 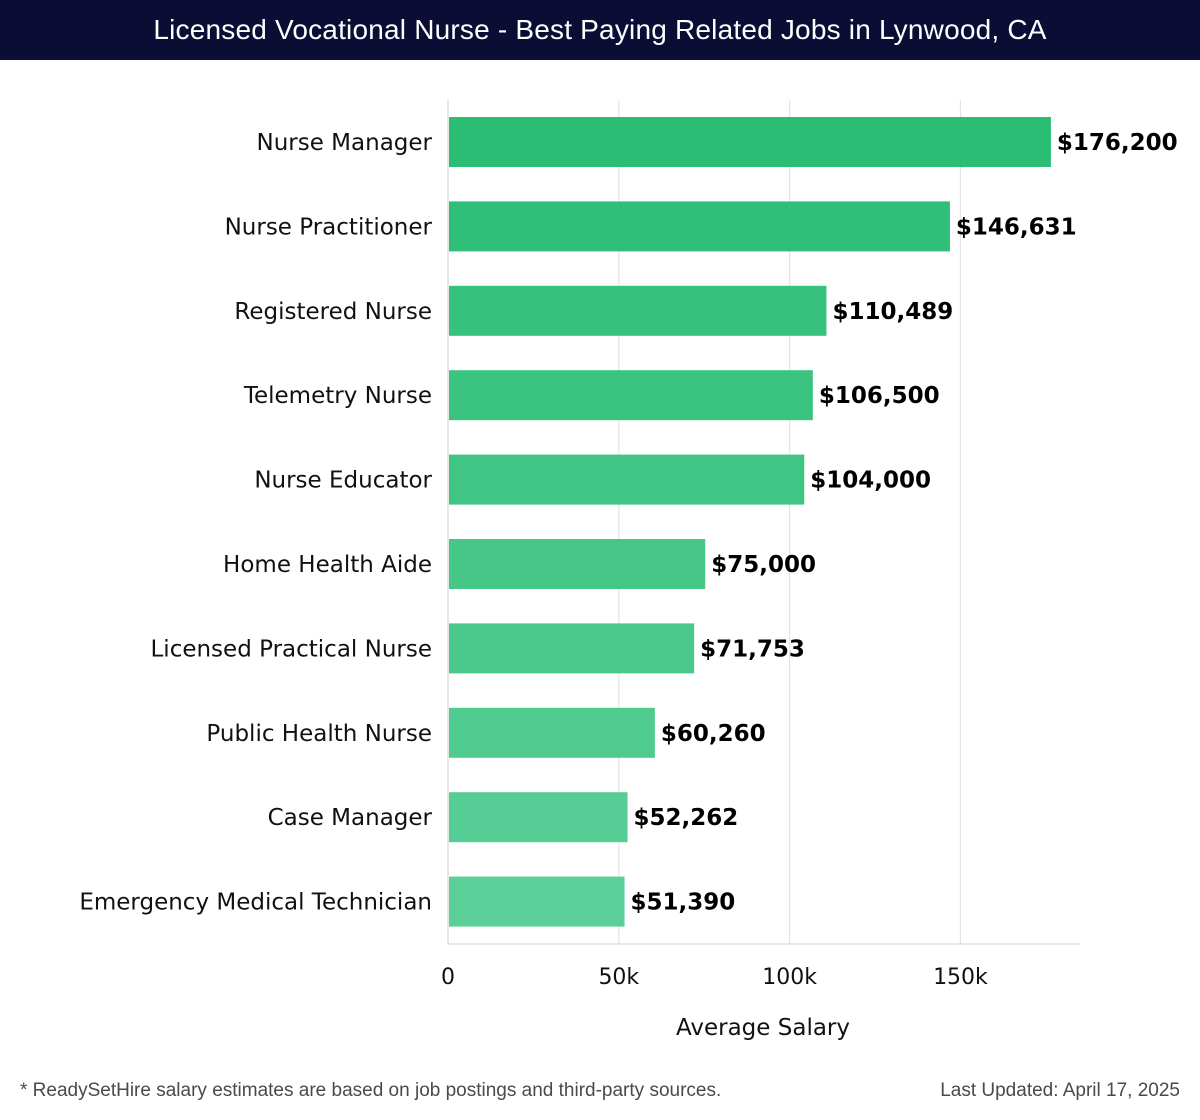 What do you see at coordinates (870, 481) in the screenshot?
I see `value-label: $104,000` at bounding box center [870, 481].